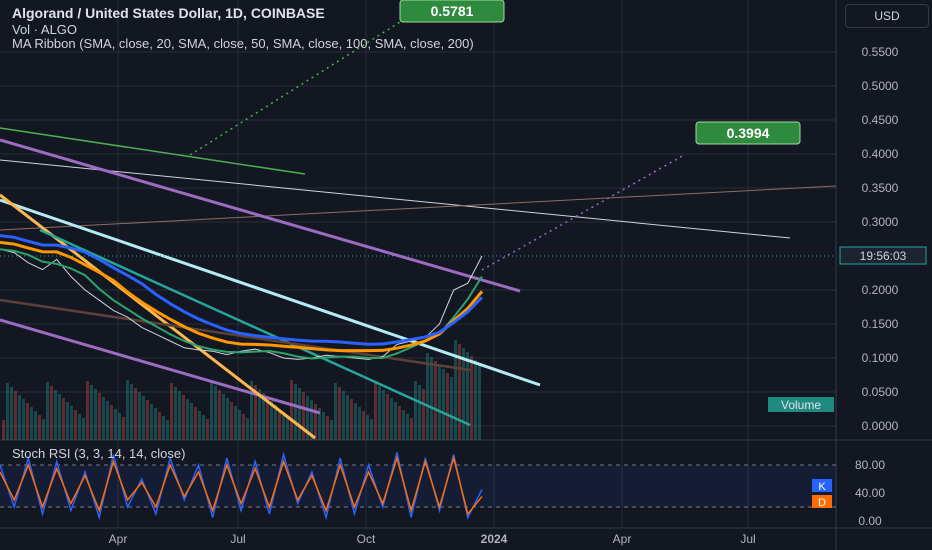 The height and width of the screenshot is (550, 932). What do you see at coordinates (870, 493) in the screenshot?
I see `stoch-tick-label: 40.00` at bounding box center [870, 493].